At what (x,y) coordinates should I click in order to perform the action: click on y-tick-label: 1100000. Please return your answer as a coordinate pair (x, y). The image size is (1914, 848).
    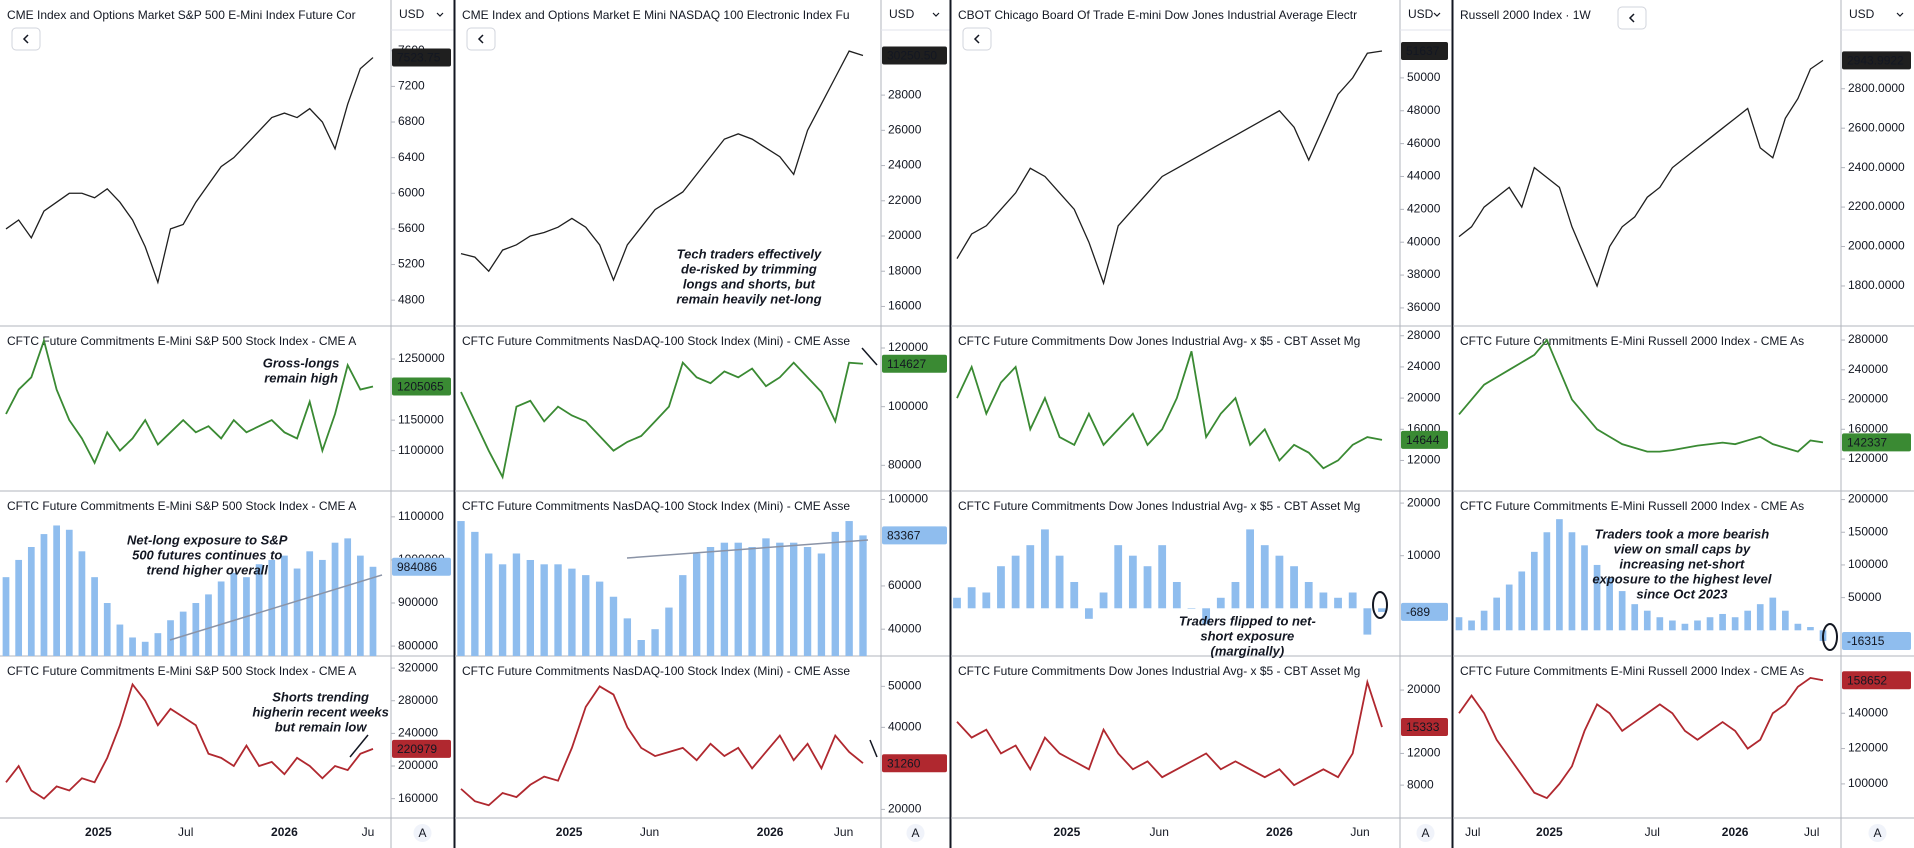
    Looking at the image, I should click on (421, 450).